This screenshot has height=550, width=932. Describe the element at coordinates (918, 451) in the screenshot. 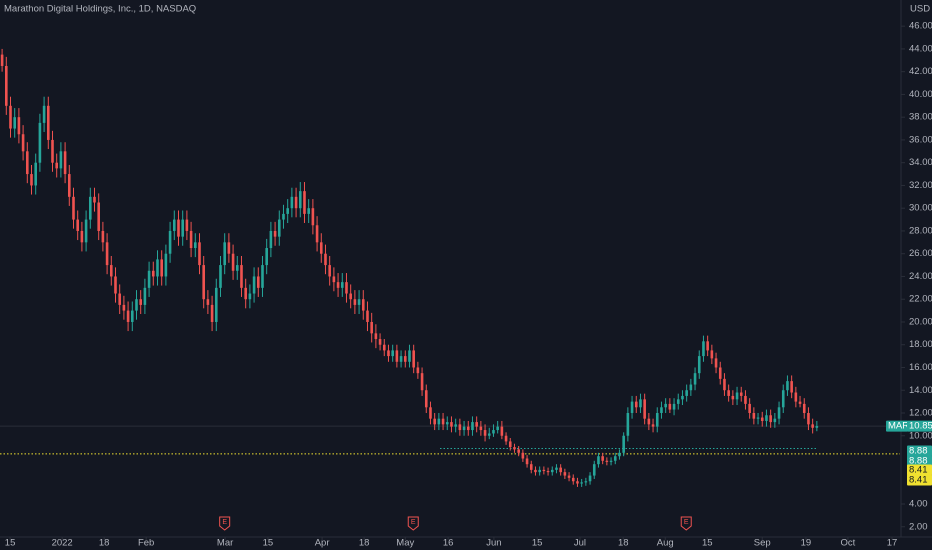

I see `level-badge: 8.88` at that location.